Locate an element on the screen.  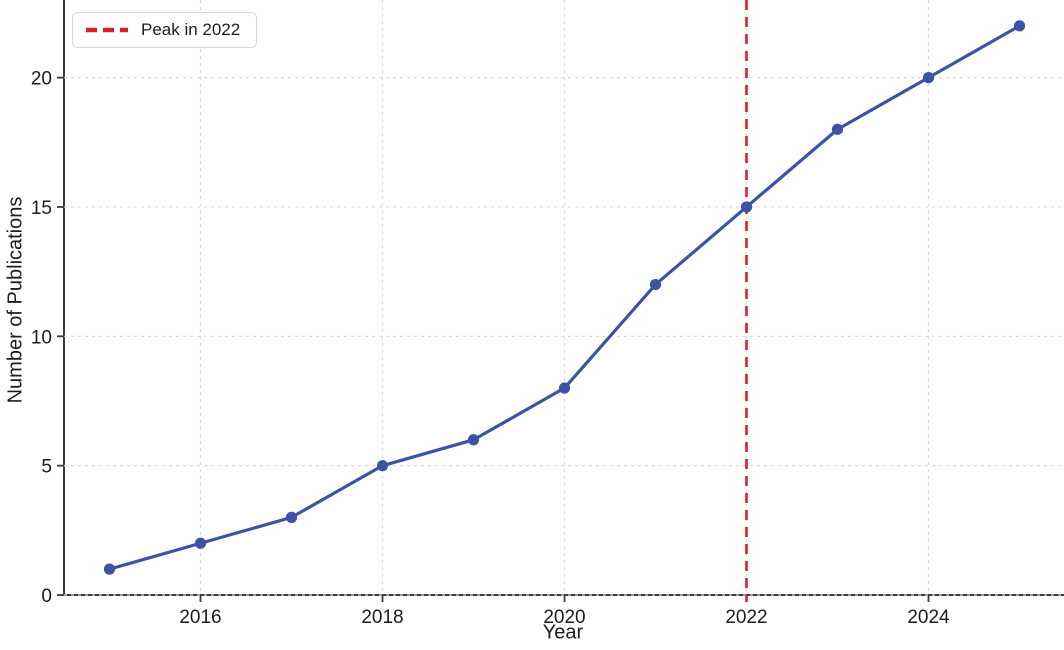
y-tick-label: 15 is located at coordinates (41, 208).